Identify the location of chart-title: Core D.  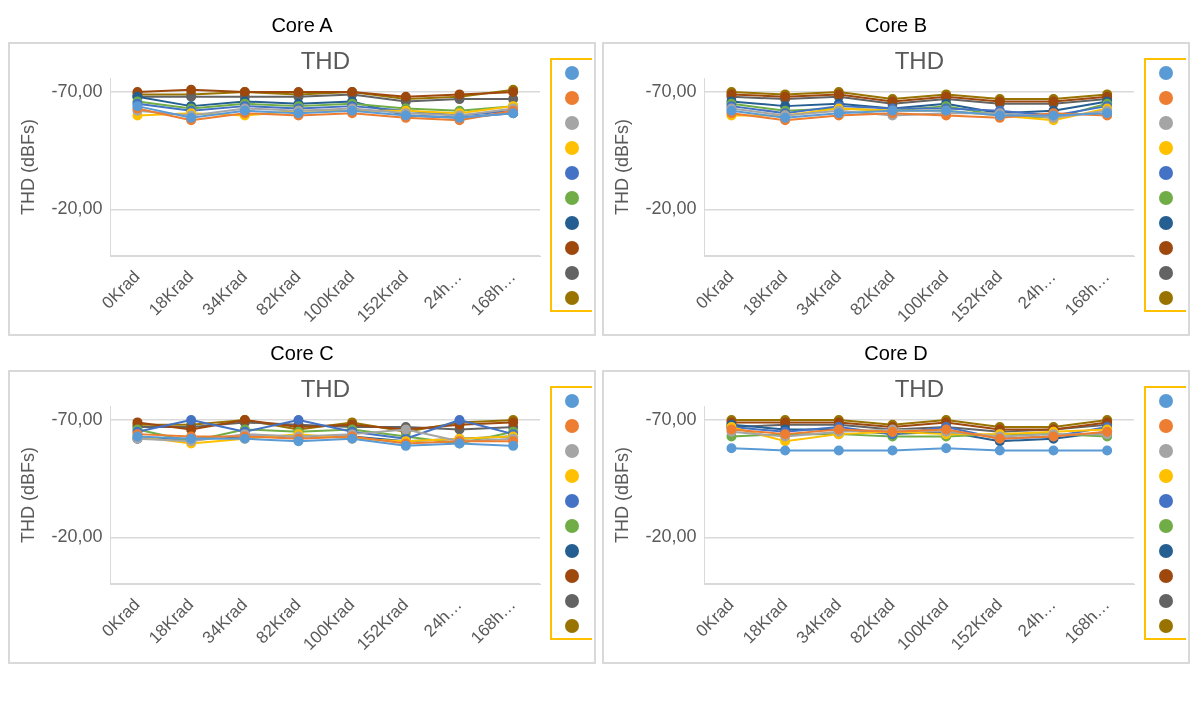
(896, 353).